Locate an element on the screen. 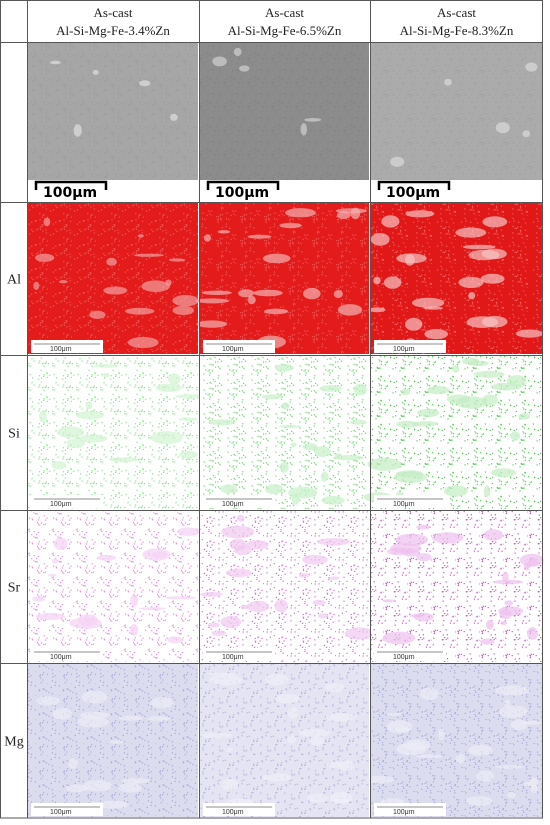  row-label: Si is located at coordinates (14, 434).